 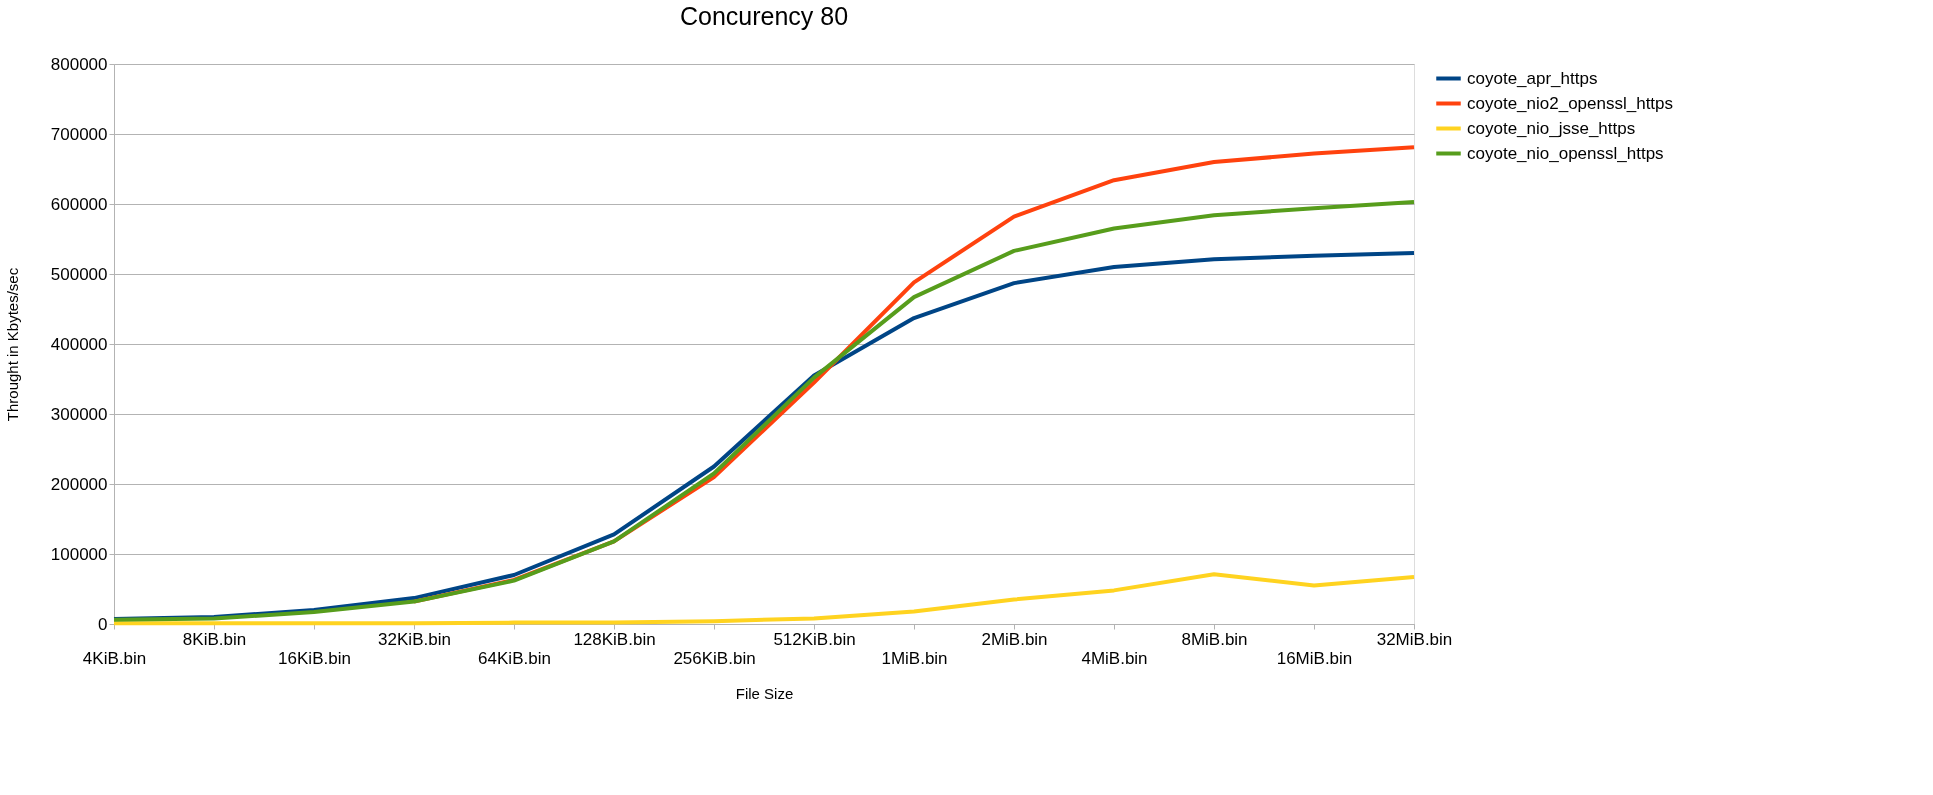 What do you see at coordinates (1414, 639) in the screenshot?
I see `x-tick-label: 32MiB.bin` at bounding box center [1414, 639].